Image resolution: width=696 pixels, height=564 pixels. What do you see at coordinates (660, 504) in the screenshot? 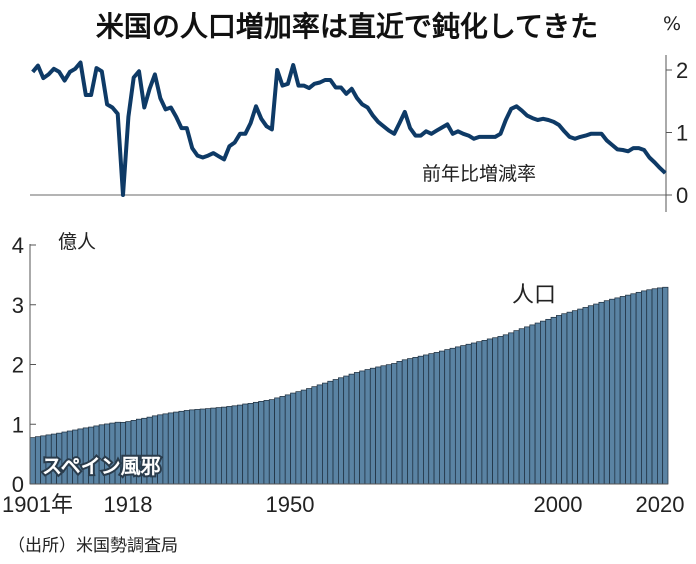
I see `population-x-tick-label: 2020` at bounding box center [660, 504].